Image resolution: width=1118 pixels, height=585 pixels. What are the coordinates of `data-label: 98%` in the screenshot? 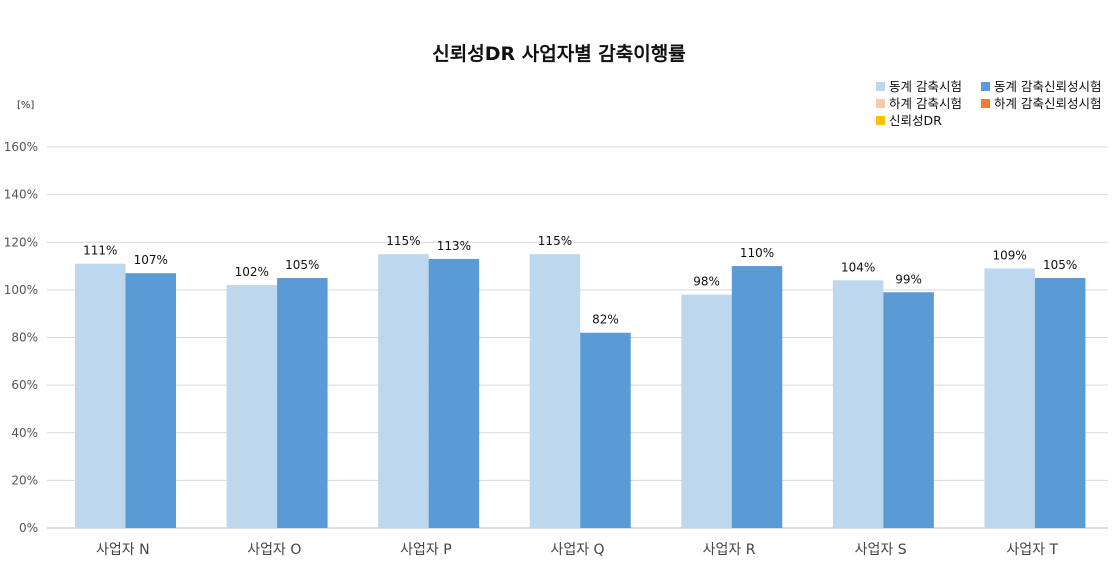 It's located at (706, 282).